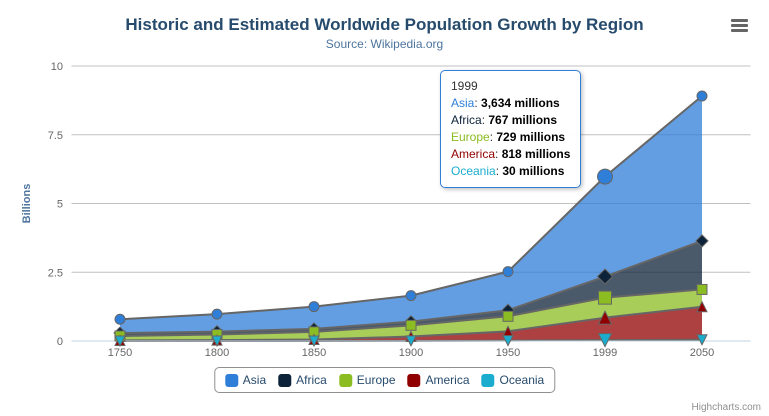 Image resolution: width=769 pixels, height=416 pixels. Describe the element at coordinates (27, 204) in the screenshot. I see `y-axis-title: Billions` at that location.